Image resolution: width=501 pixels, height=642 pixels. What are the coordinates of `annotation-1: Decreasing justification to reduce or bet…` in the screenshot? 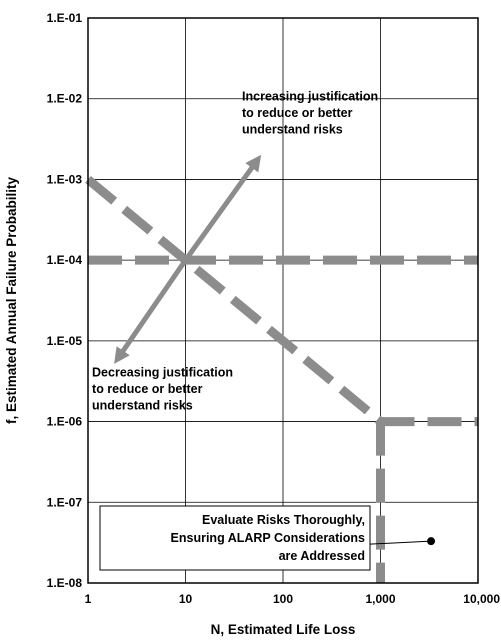 It's located at (162, 389).